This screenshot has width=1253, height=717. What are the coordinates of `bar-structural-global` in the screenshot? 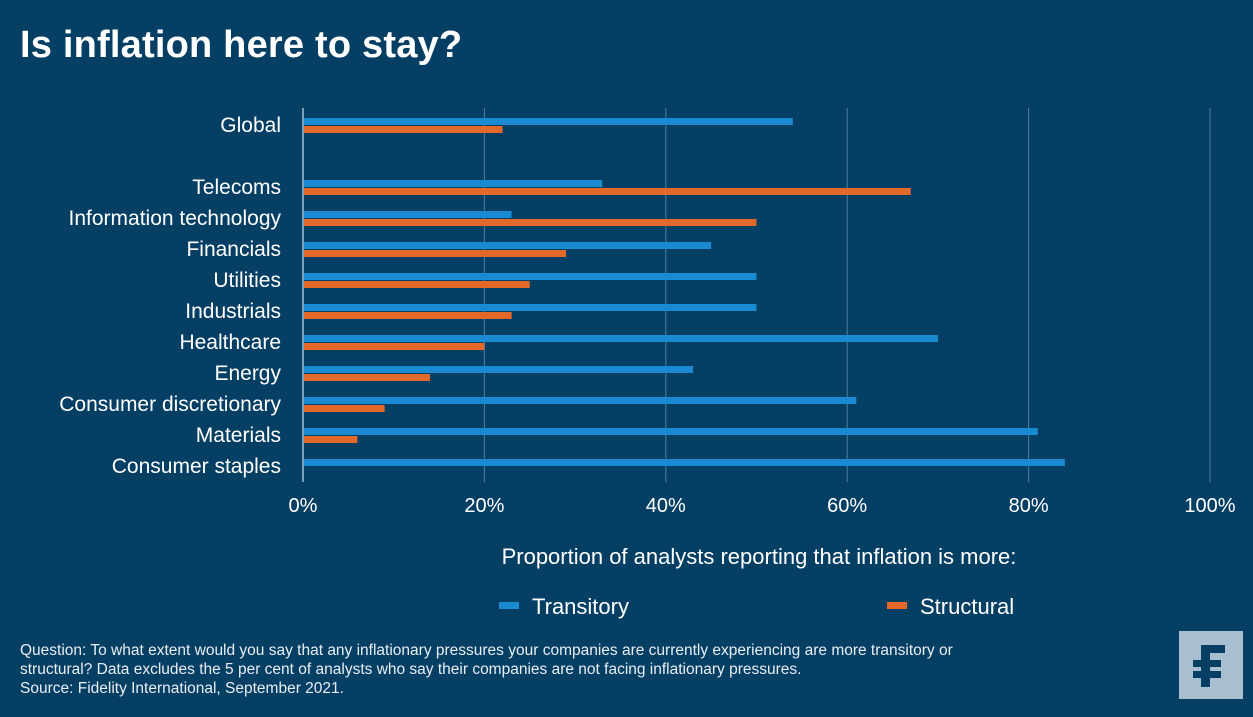 It's located at (403, 129).